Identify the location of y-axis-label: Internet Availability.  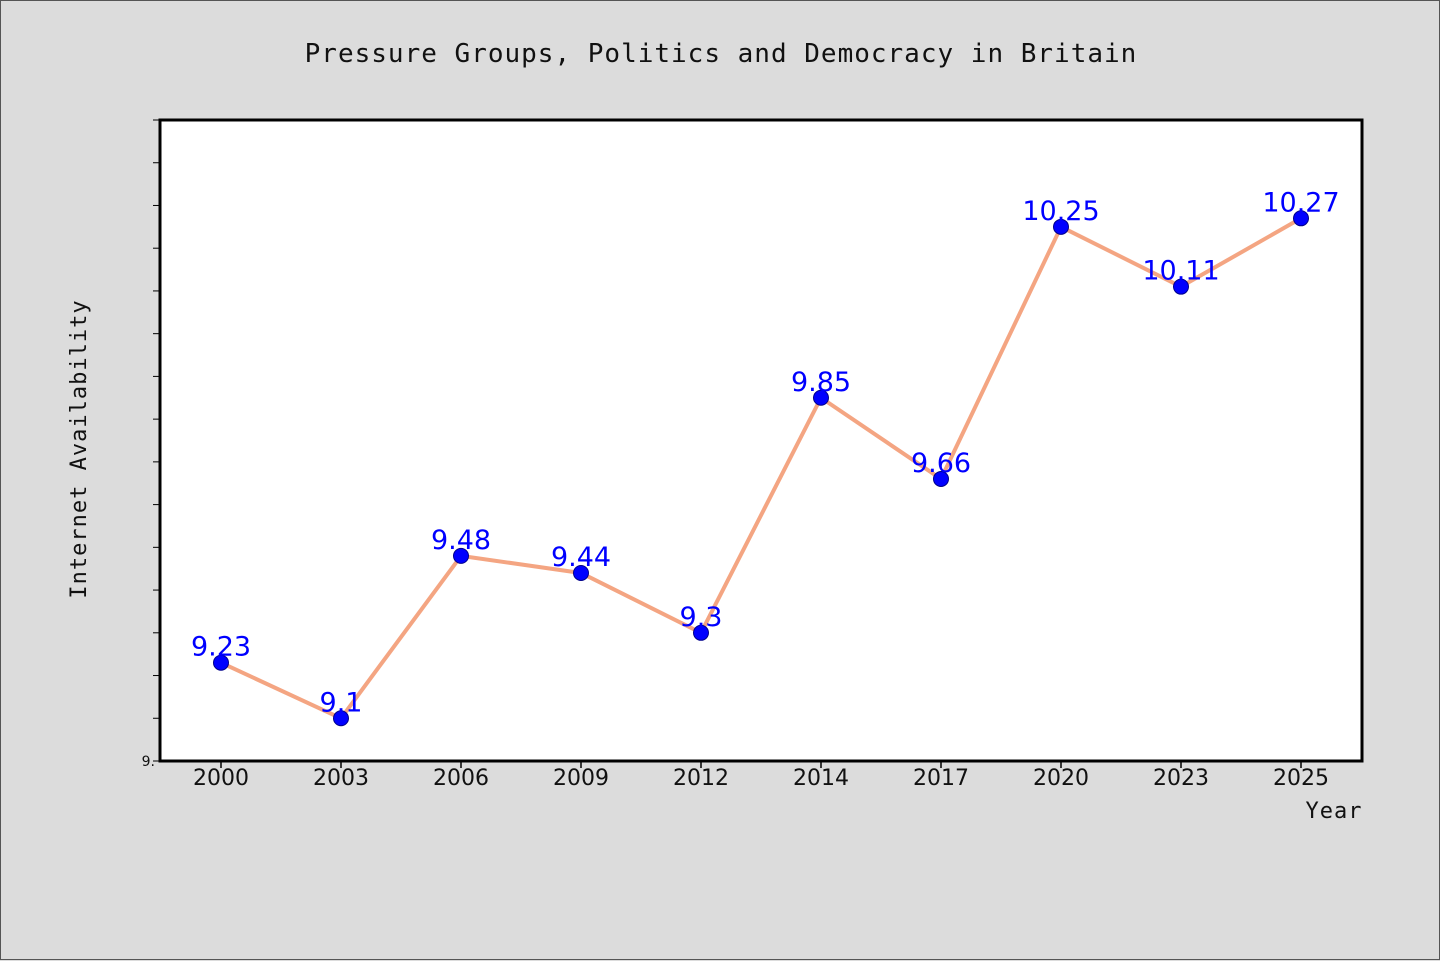
(79, 448).